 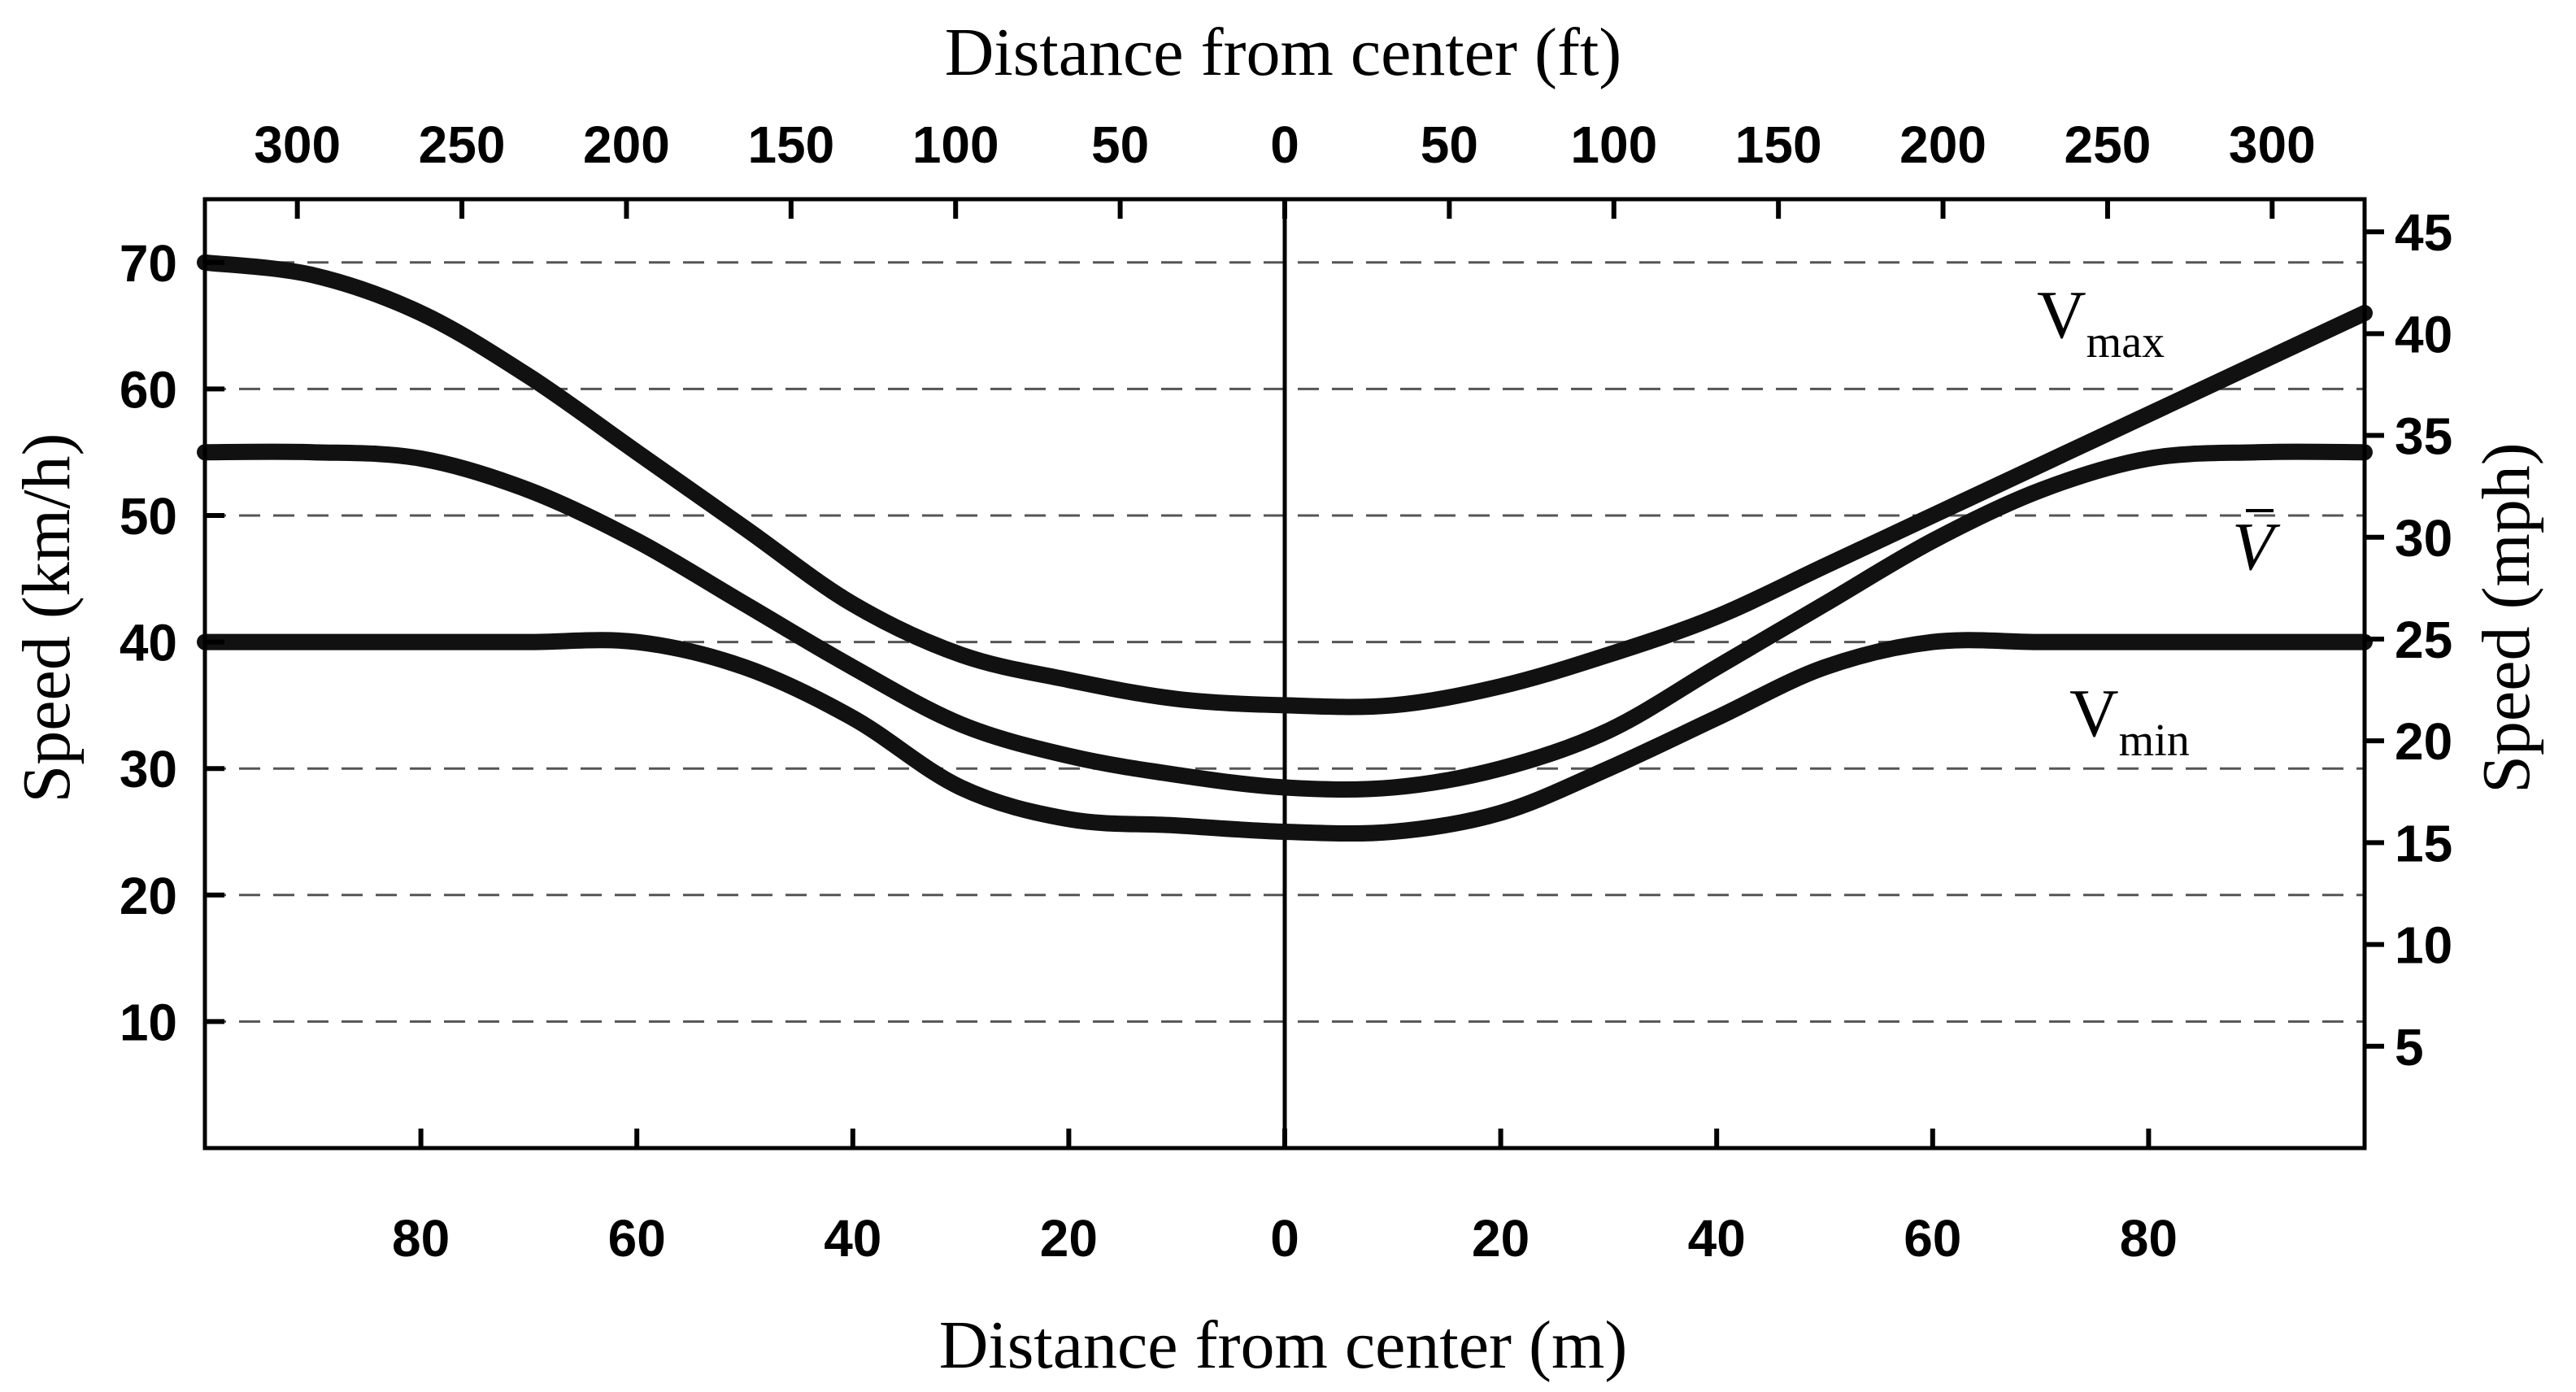 What do you see at coordinates (148, 1022) in the screenshot?
I see `tick-label-left-0: 10` at bounding box center [148, 1022].